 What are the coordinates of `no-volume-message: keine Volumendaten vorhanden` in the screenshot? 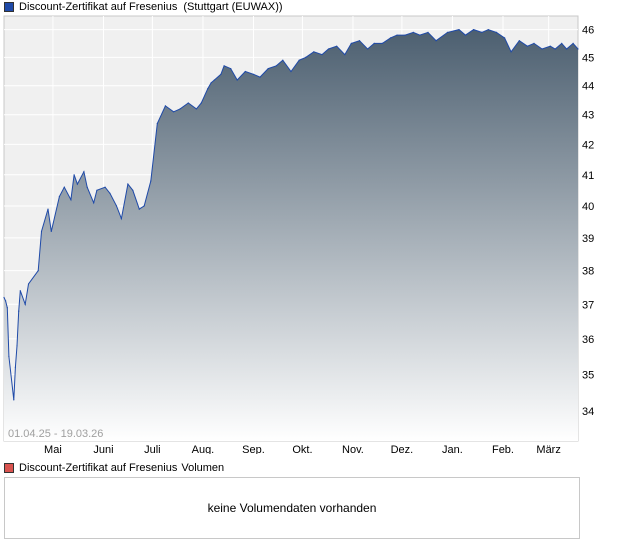 It's located at (292, 508).